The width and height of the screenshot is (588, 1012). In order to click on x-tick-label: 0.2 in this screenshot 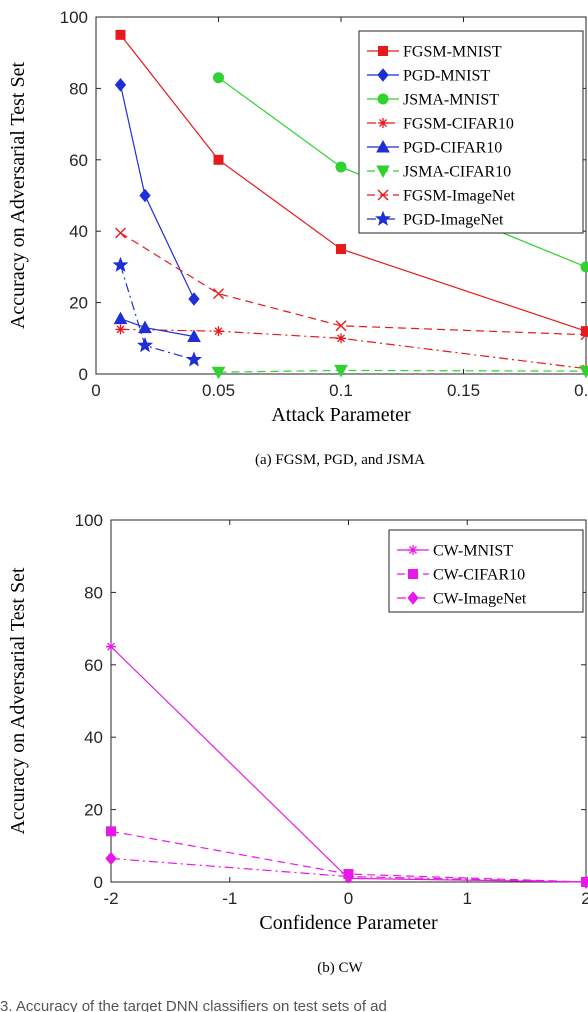, I will do `click(581, 390)`.